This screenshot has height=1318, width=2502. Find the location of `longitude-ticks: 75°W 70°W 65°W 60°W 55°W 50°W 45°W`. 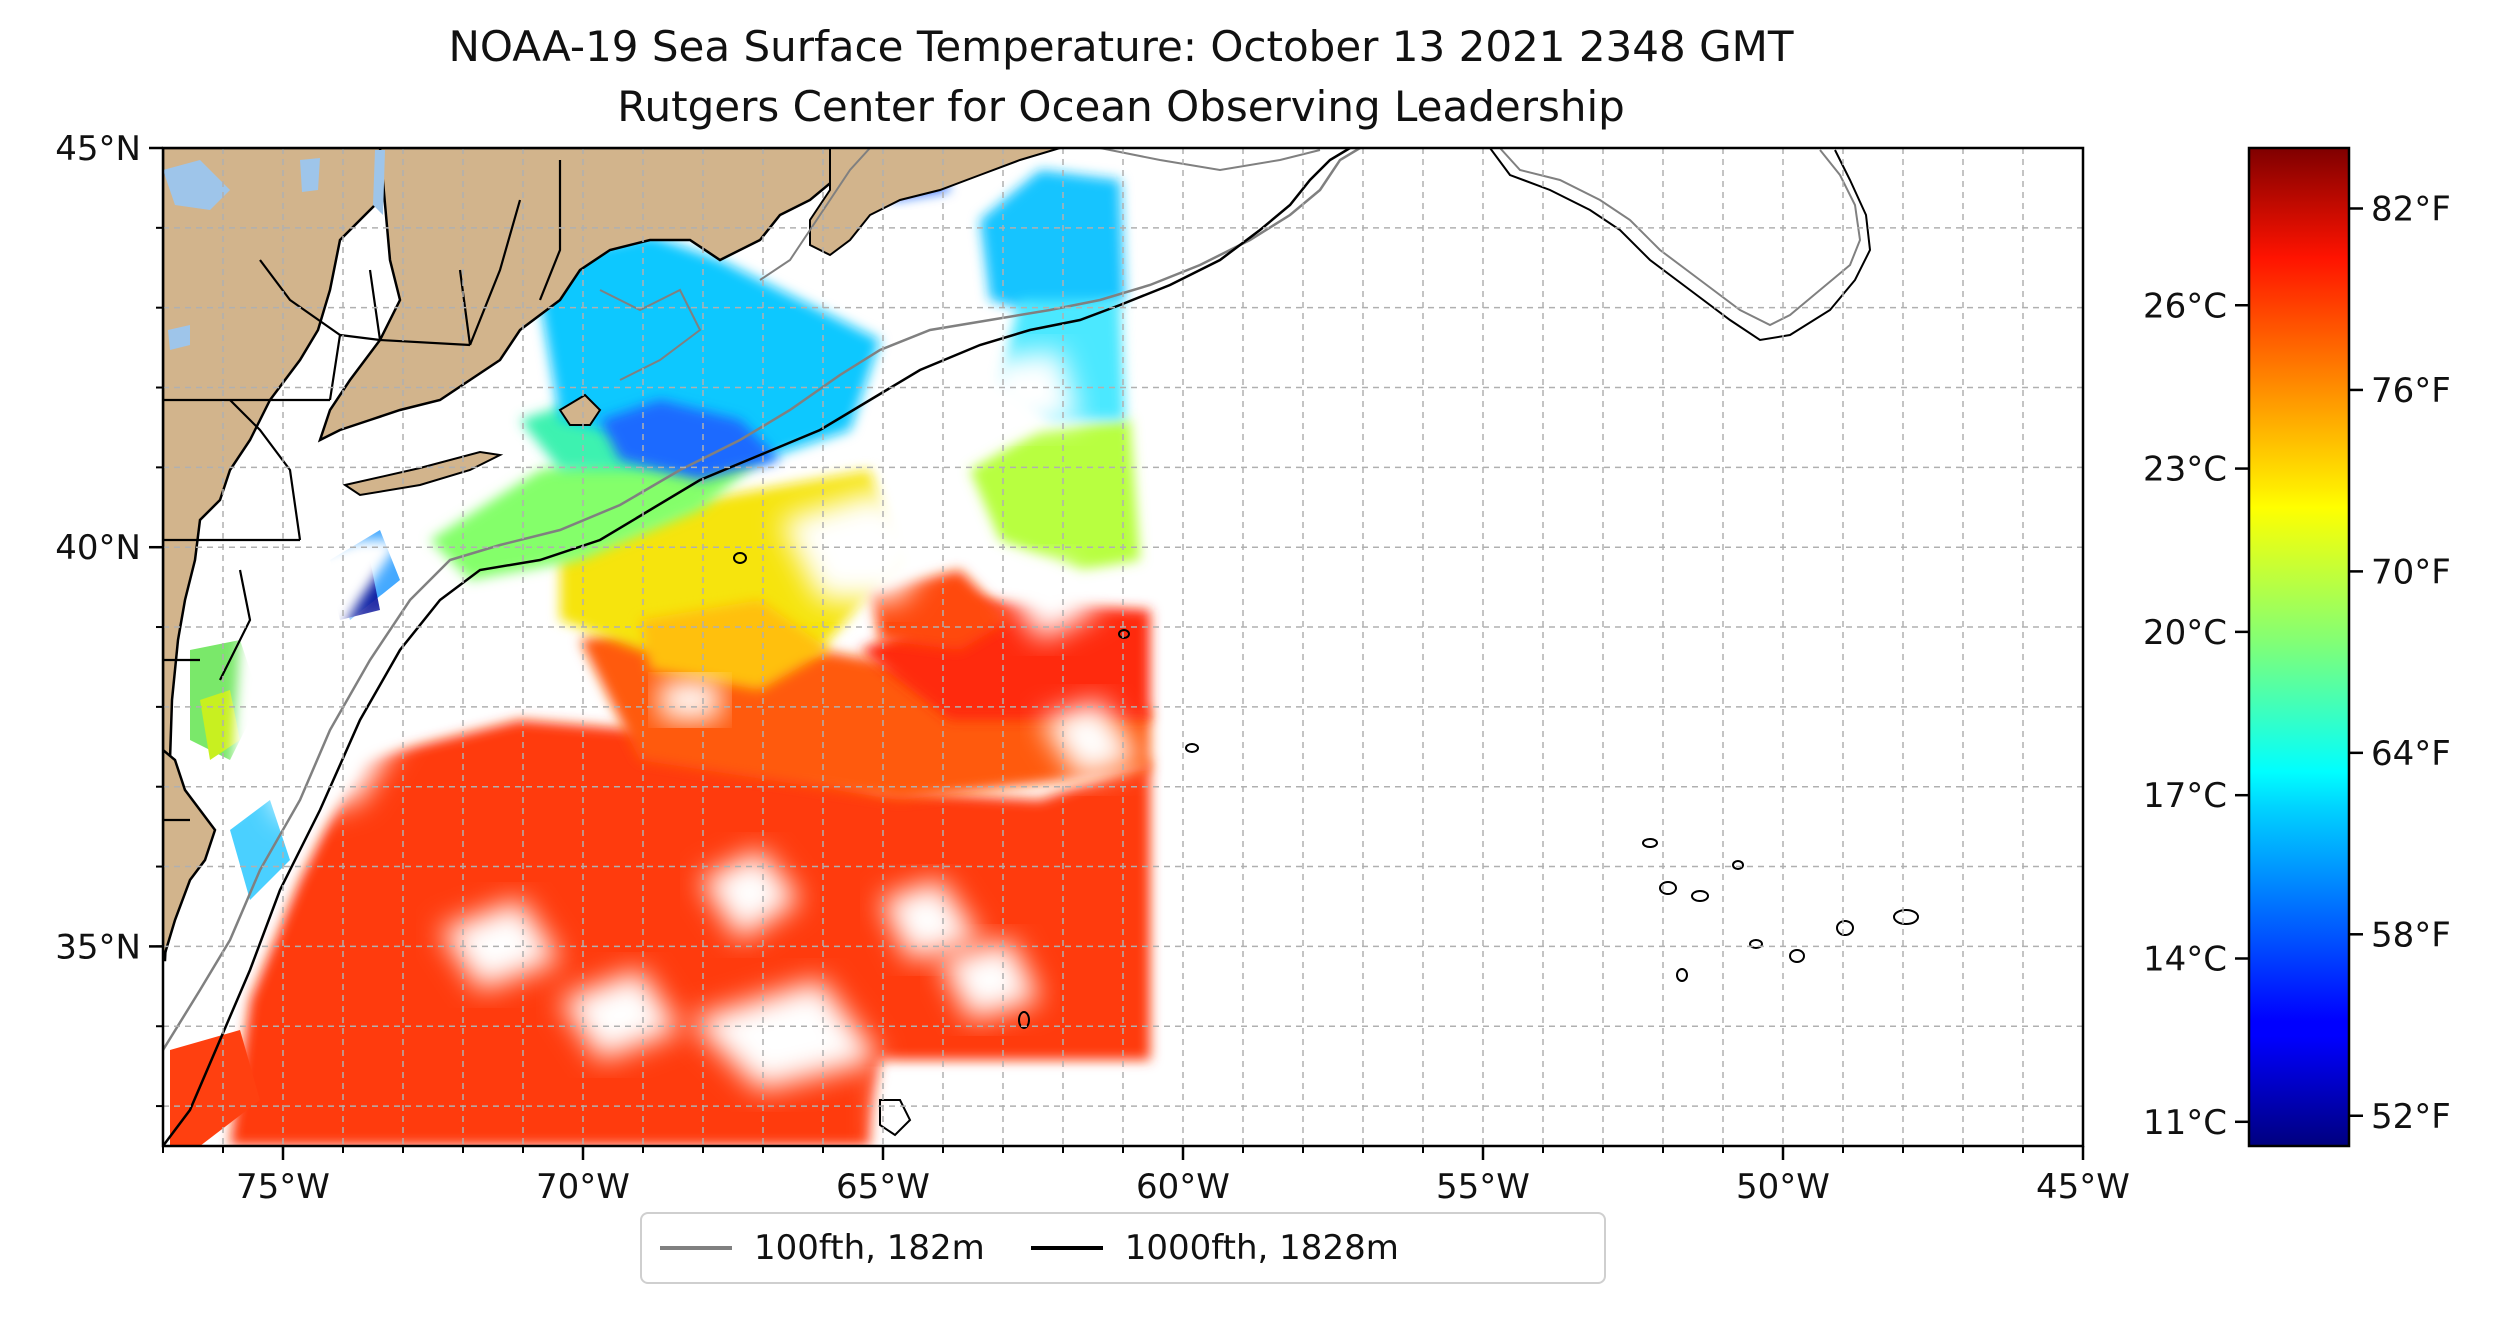

longitude-ticks: 75°W 70°W 65°W 60°W 55°W 50°W 45°W is located at coordinates (1146, 1176).